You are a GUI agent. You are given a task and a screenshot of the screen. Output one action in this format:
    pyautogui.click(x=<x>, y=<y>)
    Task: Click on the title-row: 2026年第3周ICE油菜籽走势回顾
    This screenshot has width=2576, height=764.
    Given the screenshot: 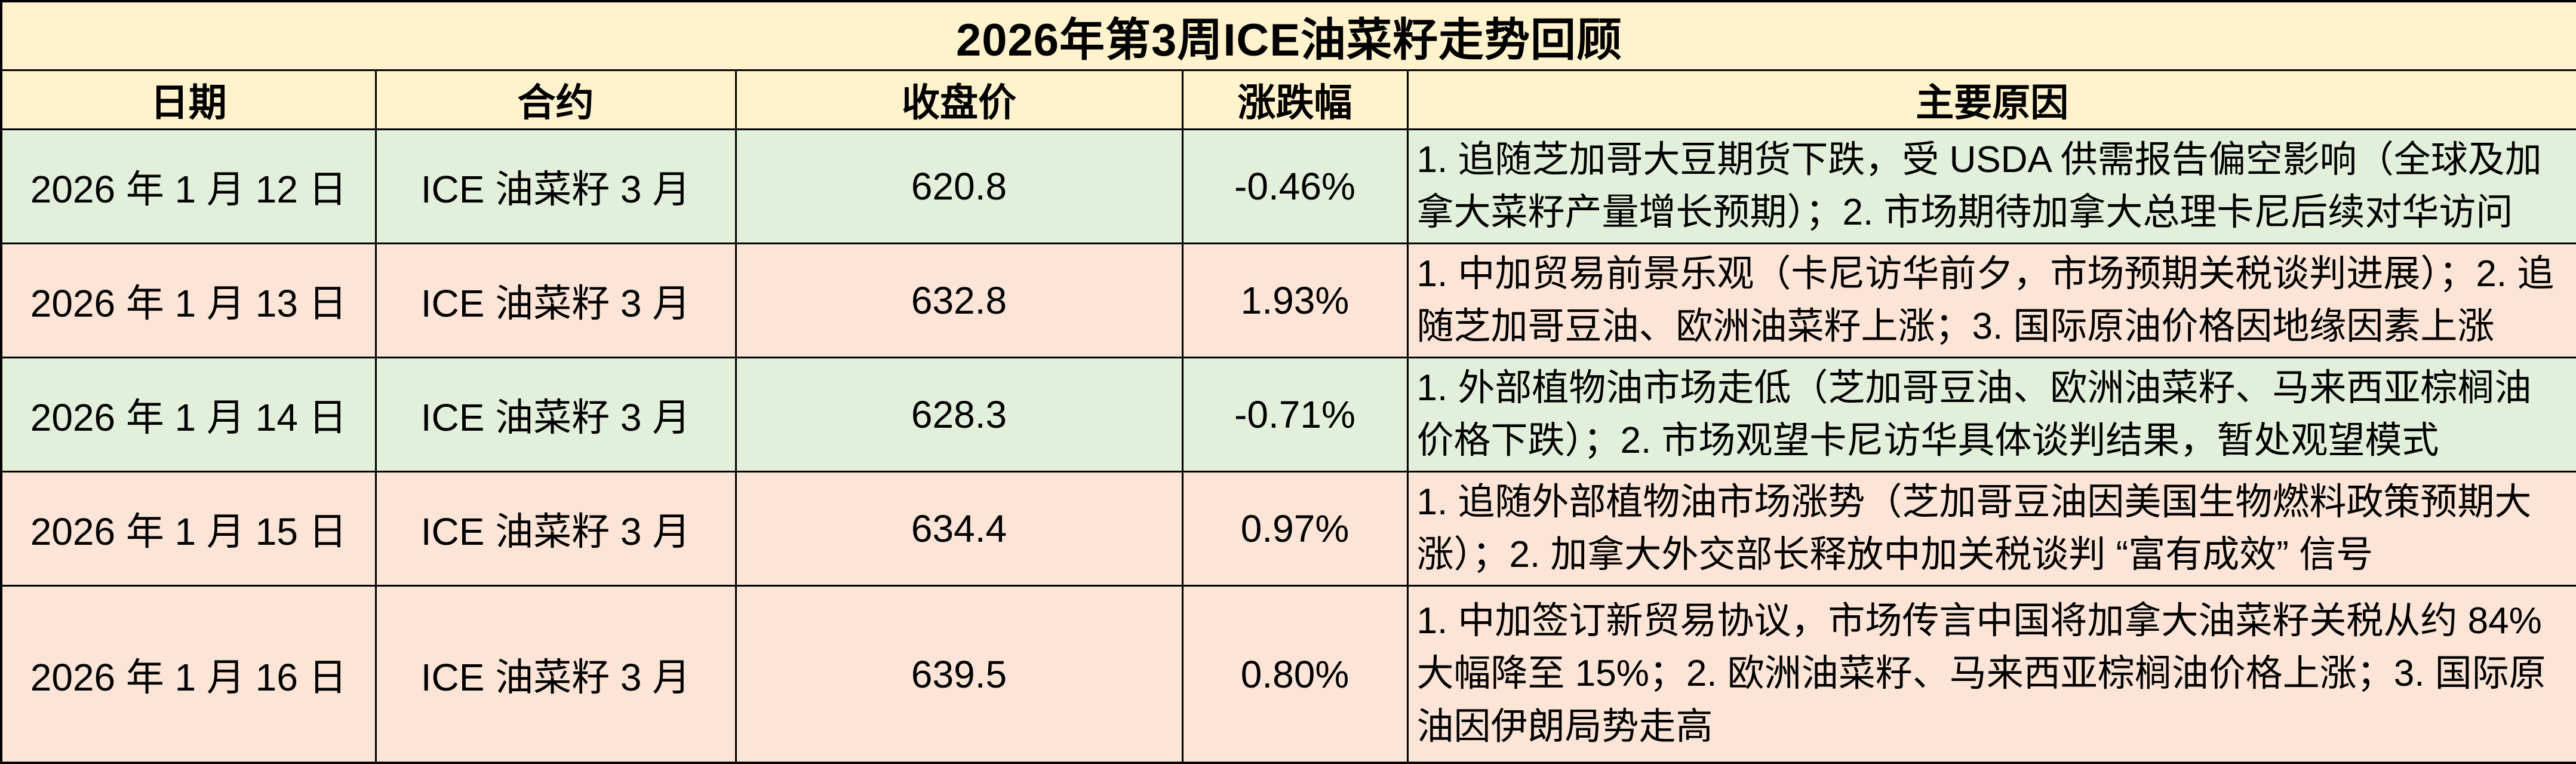 What is the action you would take?
    pyautogui.click(x=1288, y=35)
    